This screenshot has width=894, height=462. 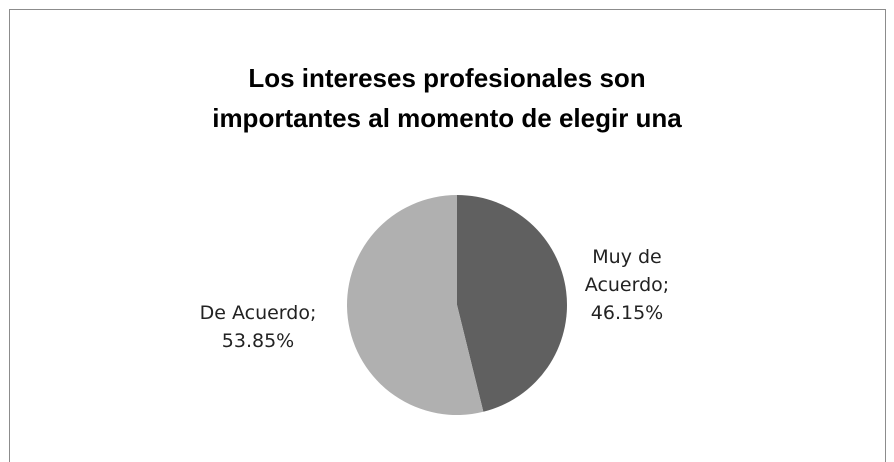 I want to click on data-label-box: De Acuerdo; 53.85%, so click(x=258, y=327).